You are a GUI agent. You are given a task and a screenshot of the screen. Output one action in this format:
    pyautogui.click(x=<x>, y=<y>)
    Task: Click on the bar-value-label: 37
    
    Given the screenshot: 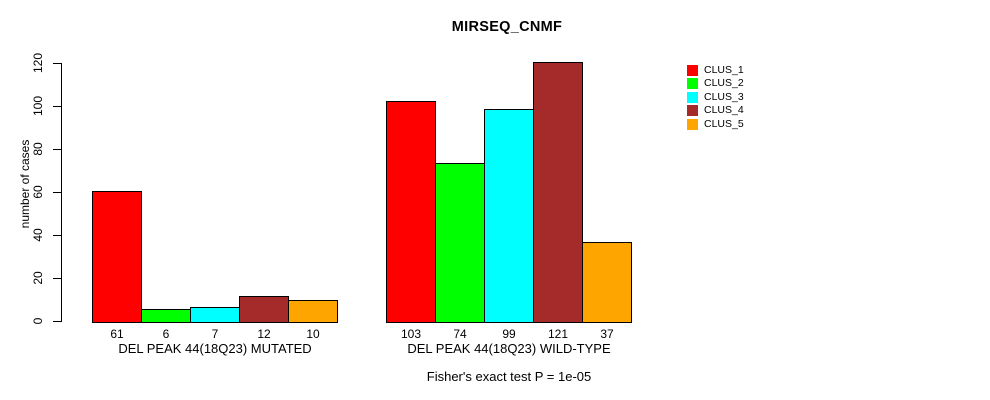 What is the action you would take?
    pyautogui.click(x=607, y=334)
    